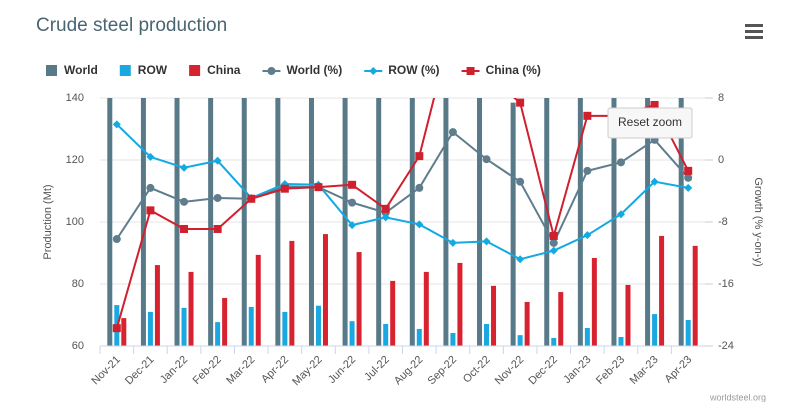  I want to click on legend-item: China (%), so click(501, 70).